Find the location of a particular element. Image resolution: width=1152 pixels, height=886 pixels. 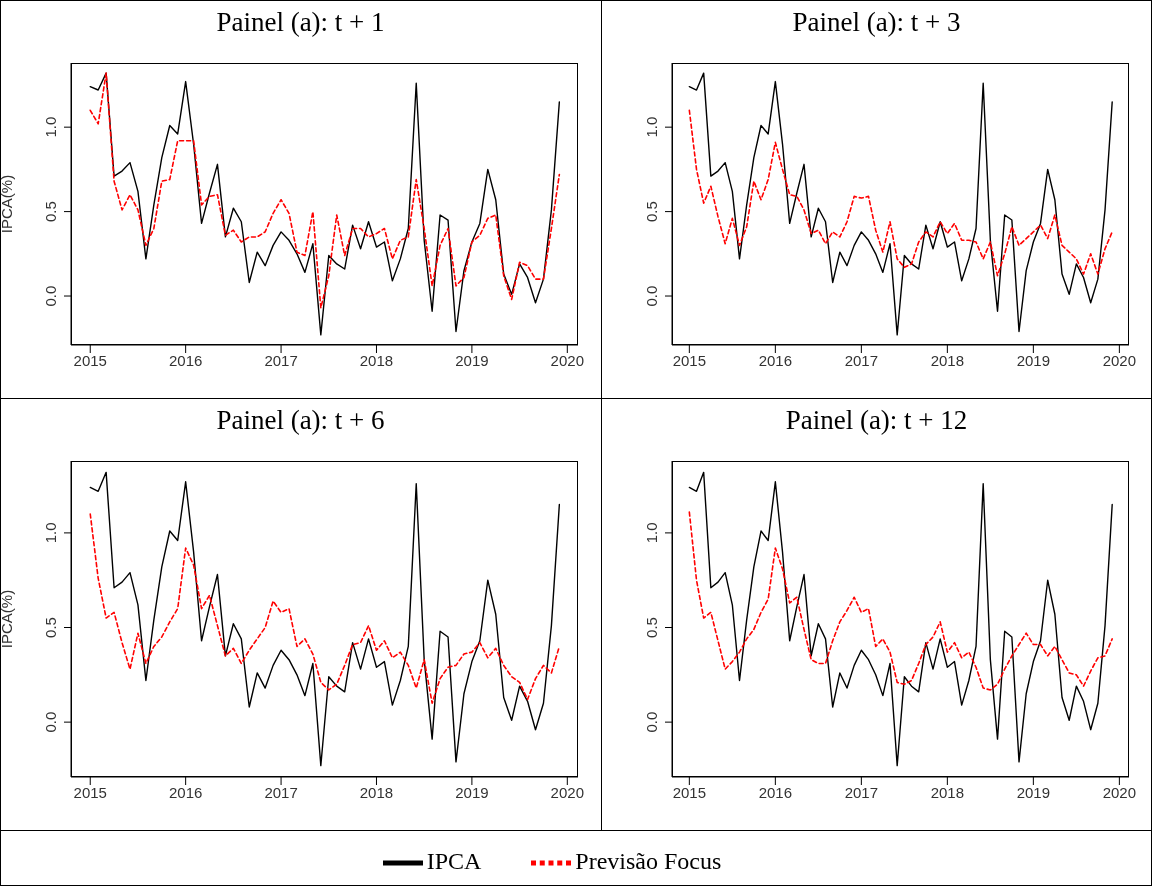

chart-title: Painel (a): t + 12 is located at coordinates (876, 420).